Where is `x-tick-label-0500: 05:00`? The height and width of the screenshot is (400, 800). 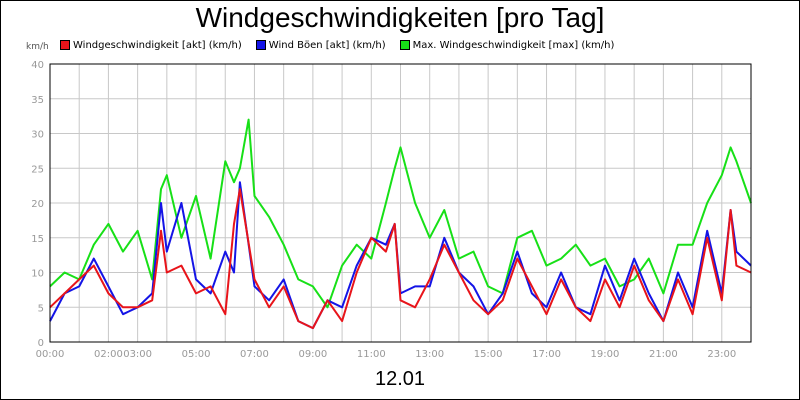 x-tick-label-0500: 05:00 is located at coordinates (196, 354).